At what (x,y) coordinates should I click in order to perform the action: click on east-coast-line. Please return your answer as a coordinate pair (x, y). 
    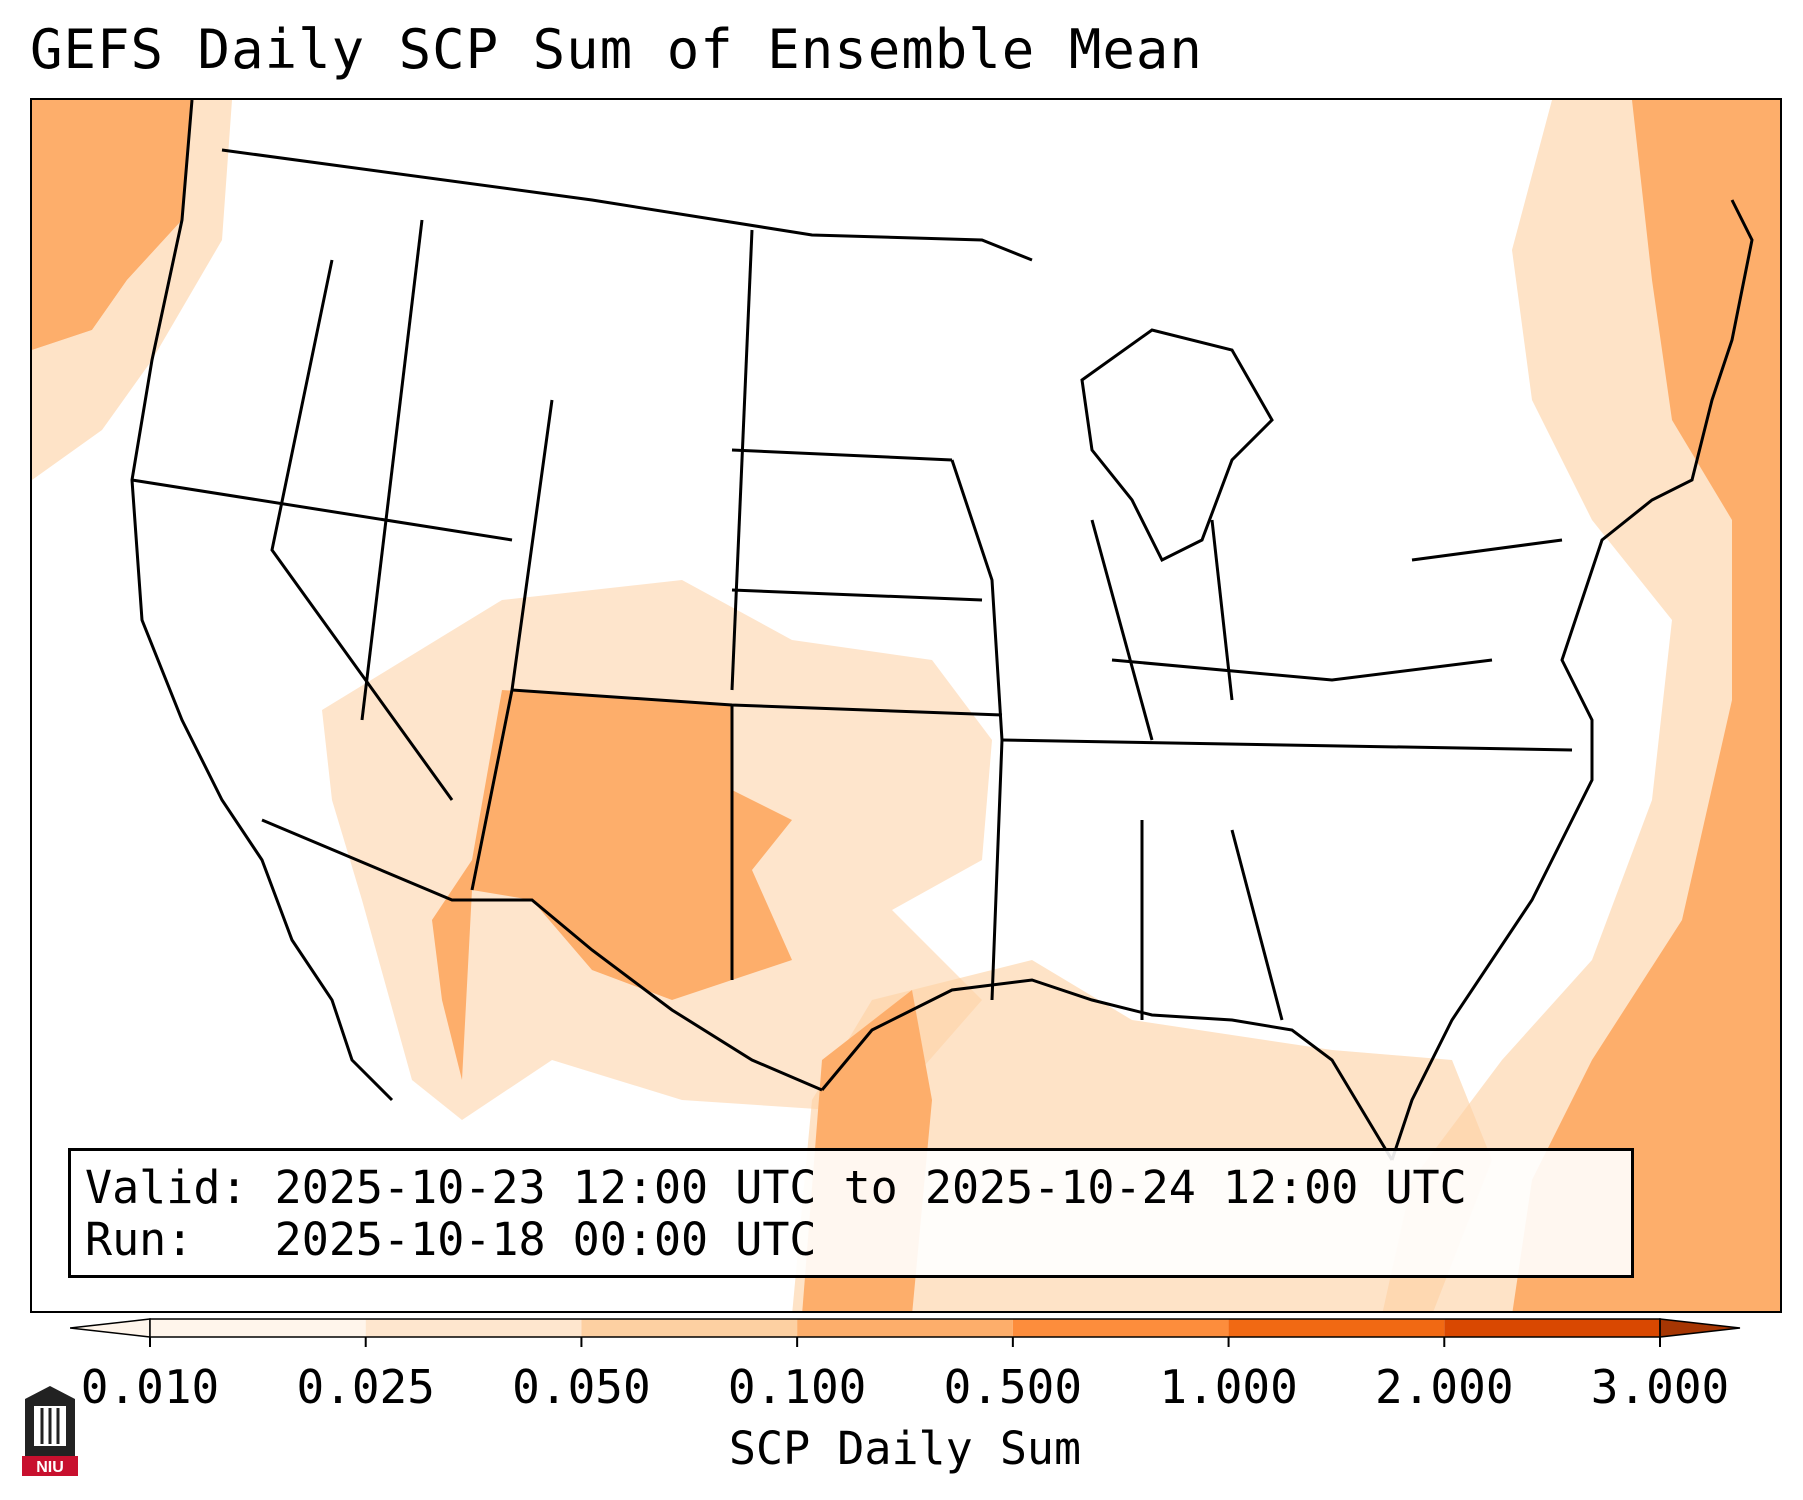
    Looking at the image, I should click on (1572, 680).